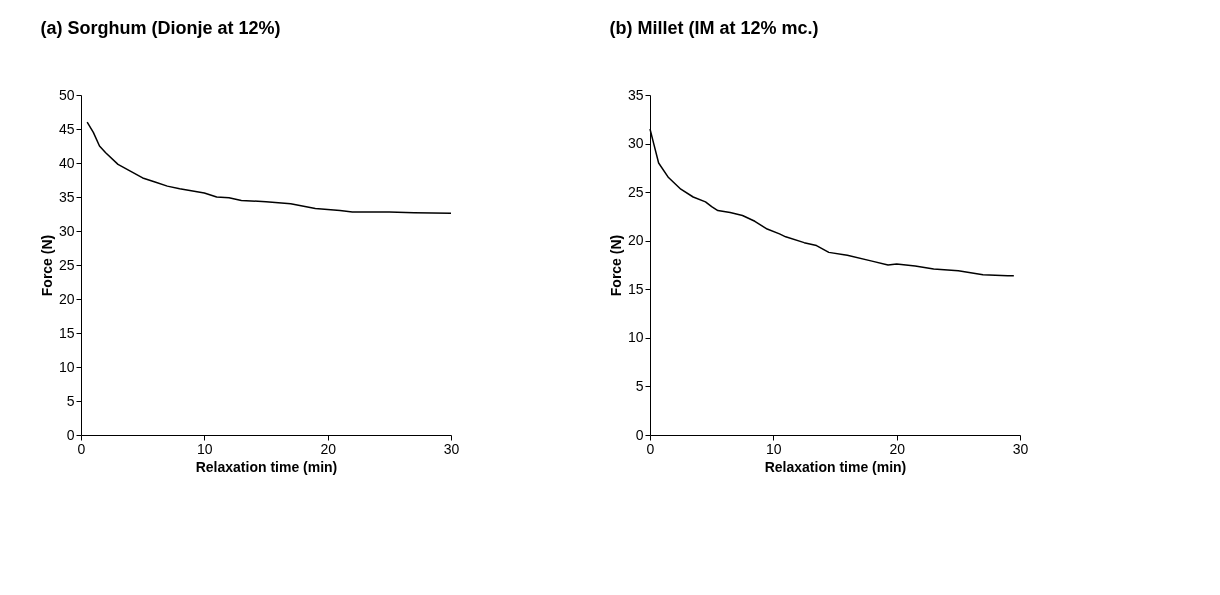  What do you see at coordinates (66, 162) in the screenshot?
I see `y-tick-label: 40` at bounding box center [66, 162].